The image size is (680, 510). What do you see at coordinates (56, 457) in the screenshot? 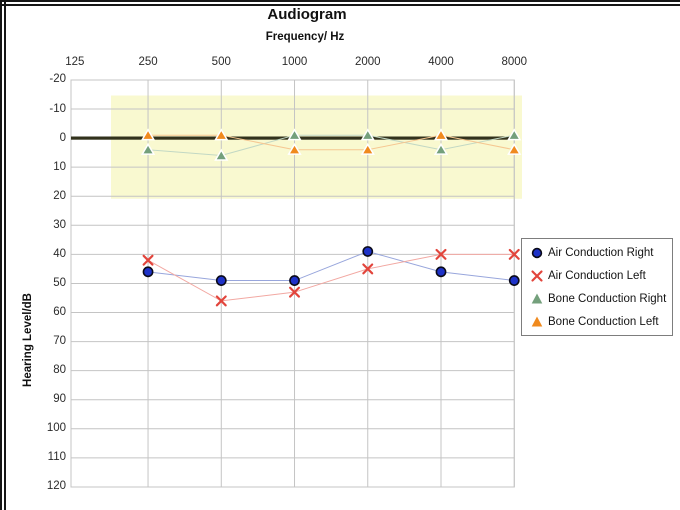
I see `y-tick-label: 110` at bounding box center [56, 457].